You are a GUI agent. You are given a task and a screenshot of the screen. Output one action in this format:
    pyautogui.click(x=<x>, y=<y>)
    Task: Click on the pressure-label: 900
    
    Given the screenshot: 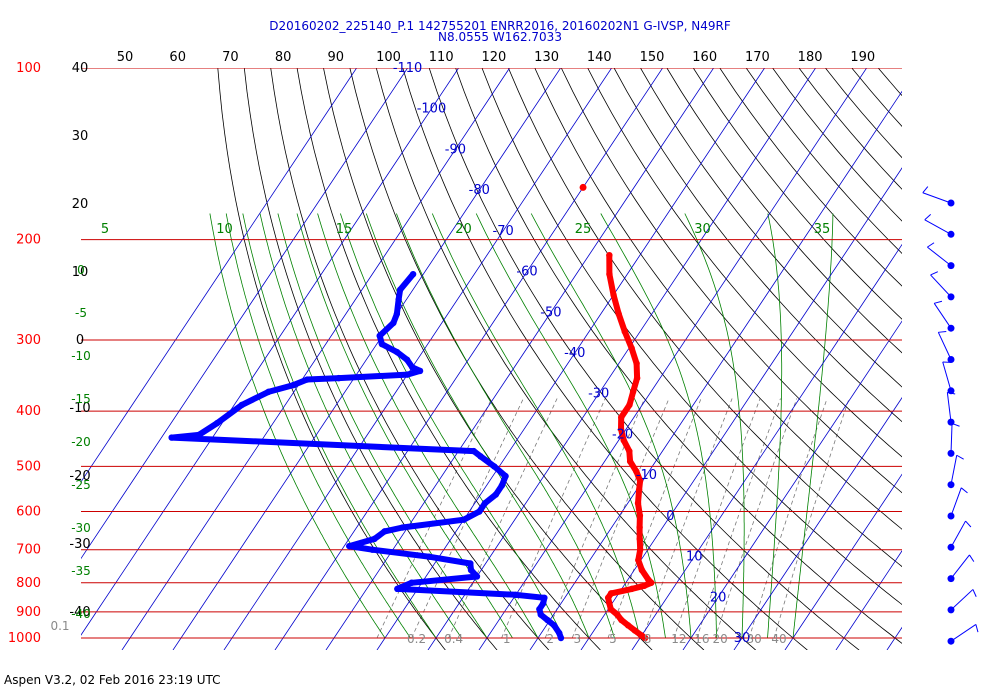 What is the action you would take?
    pyautogui.click(x=28, y=612)
    